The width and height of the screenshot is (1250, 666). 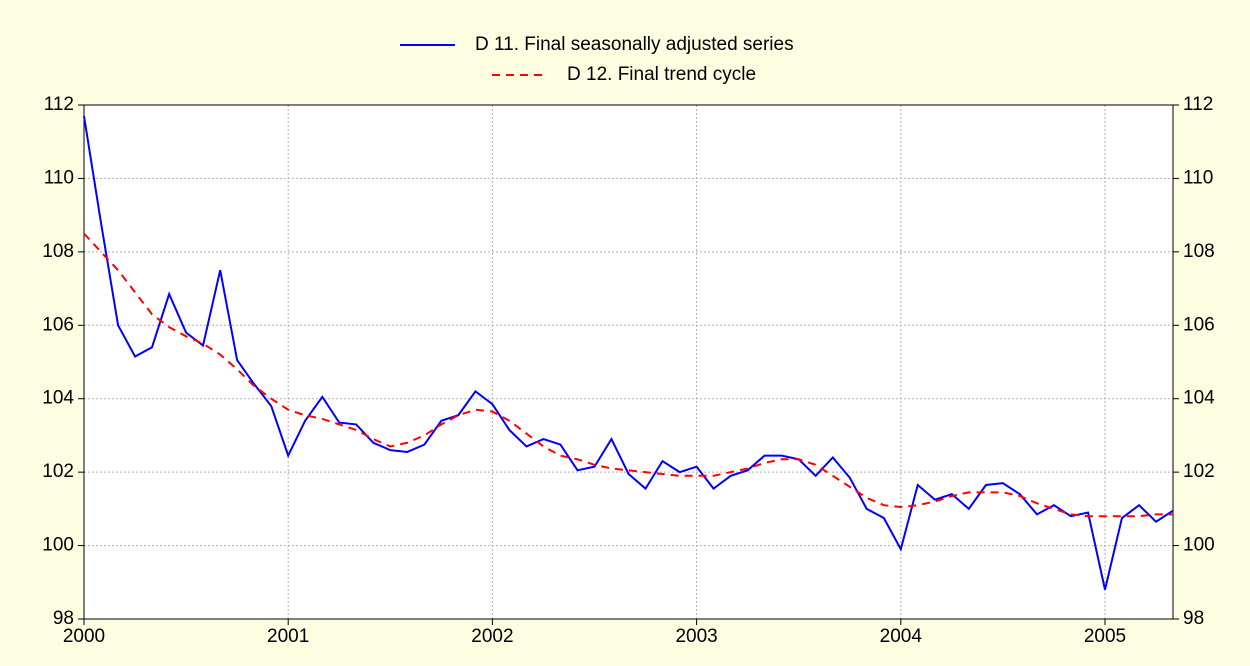 I want to click on y2-tick-label: 112, so click(x=1198, y=104).